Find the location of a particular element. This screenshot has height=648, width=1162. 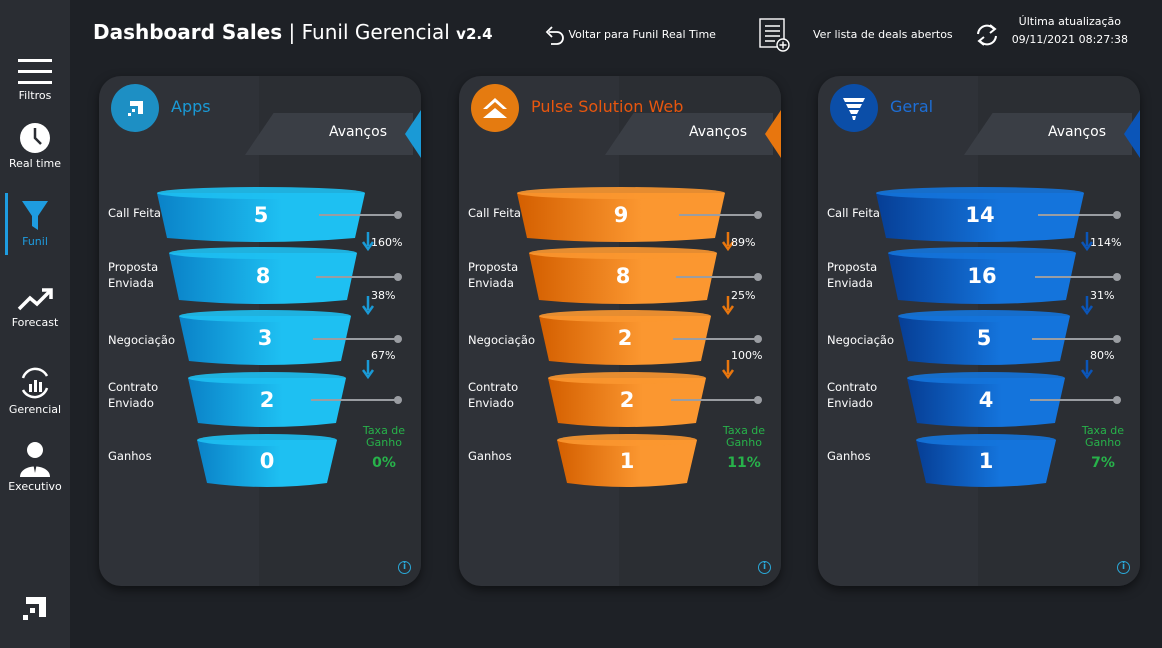

stage-value: 3 is located at coordinates (265, 338).